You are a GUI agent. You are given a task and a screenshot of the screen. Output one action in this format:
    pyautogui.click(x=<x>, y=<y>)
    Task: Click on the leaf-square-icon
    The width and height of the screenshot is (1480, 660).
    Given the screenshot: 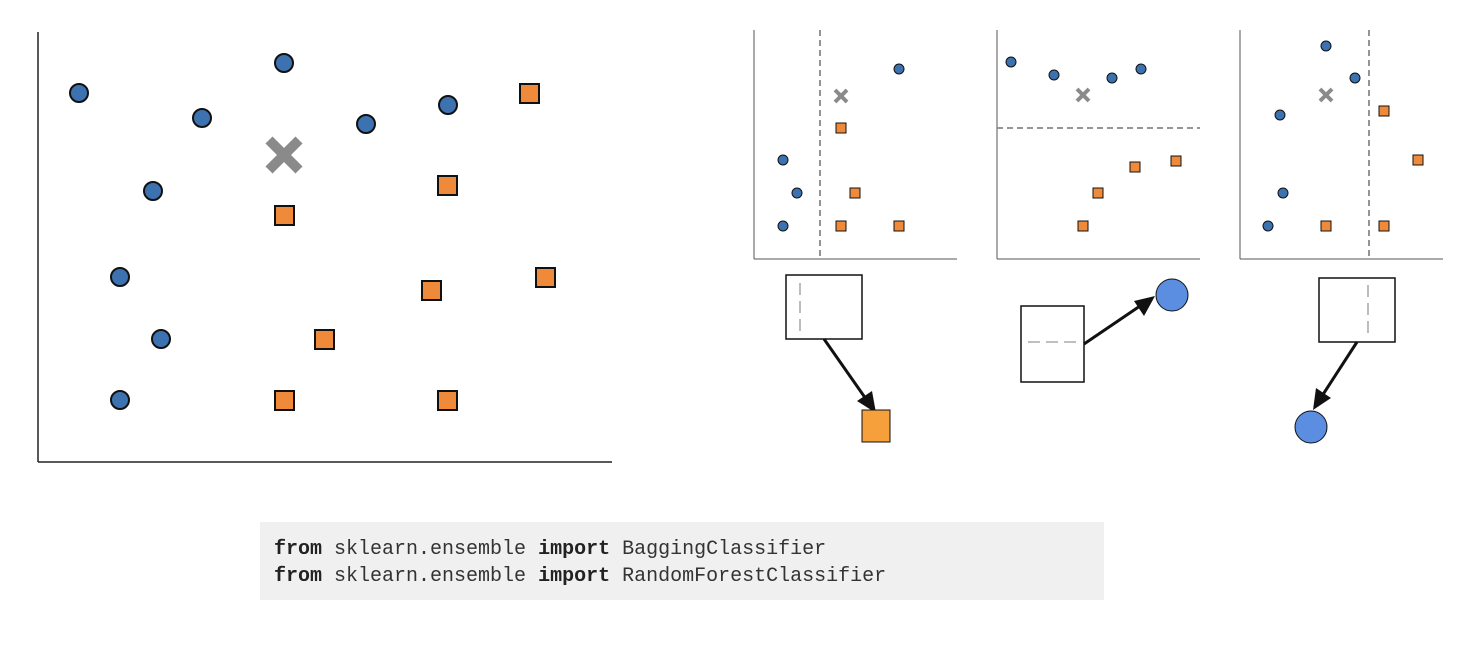 What is the action you would take?
    pyautogui.click(x=876, y=426)
    